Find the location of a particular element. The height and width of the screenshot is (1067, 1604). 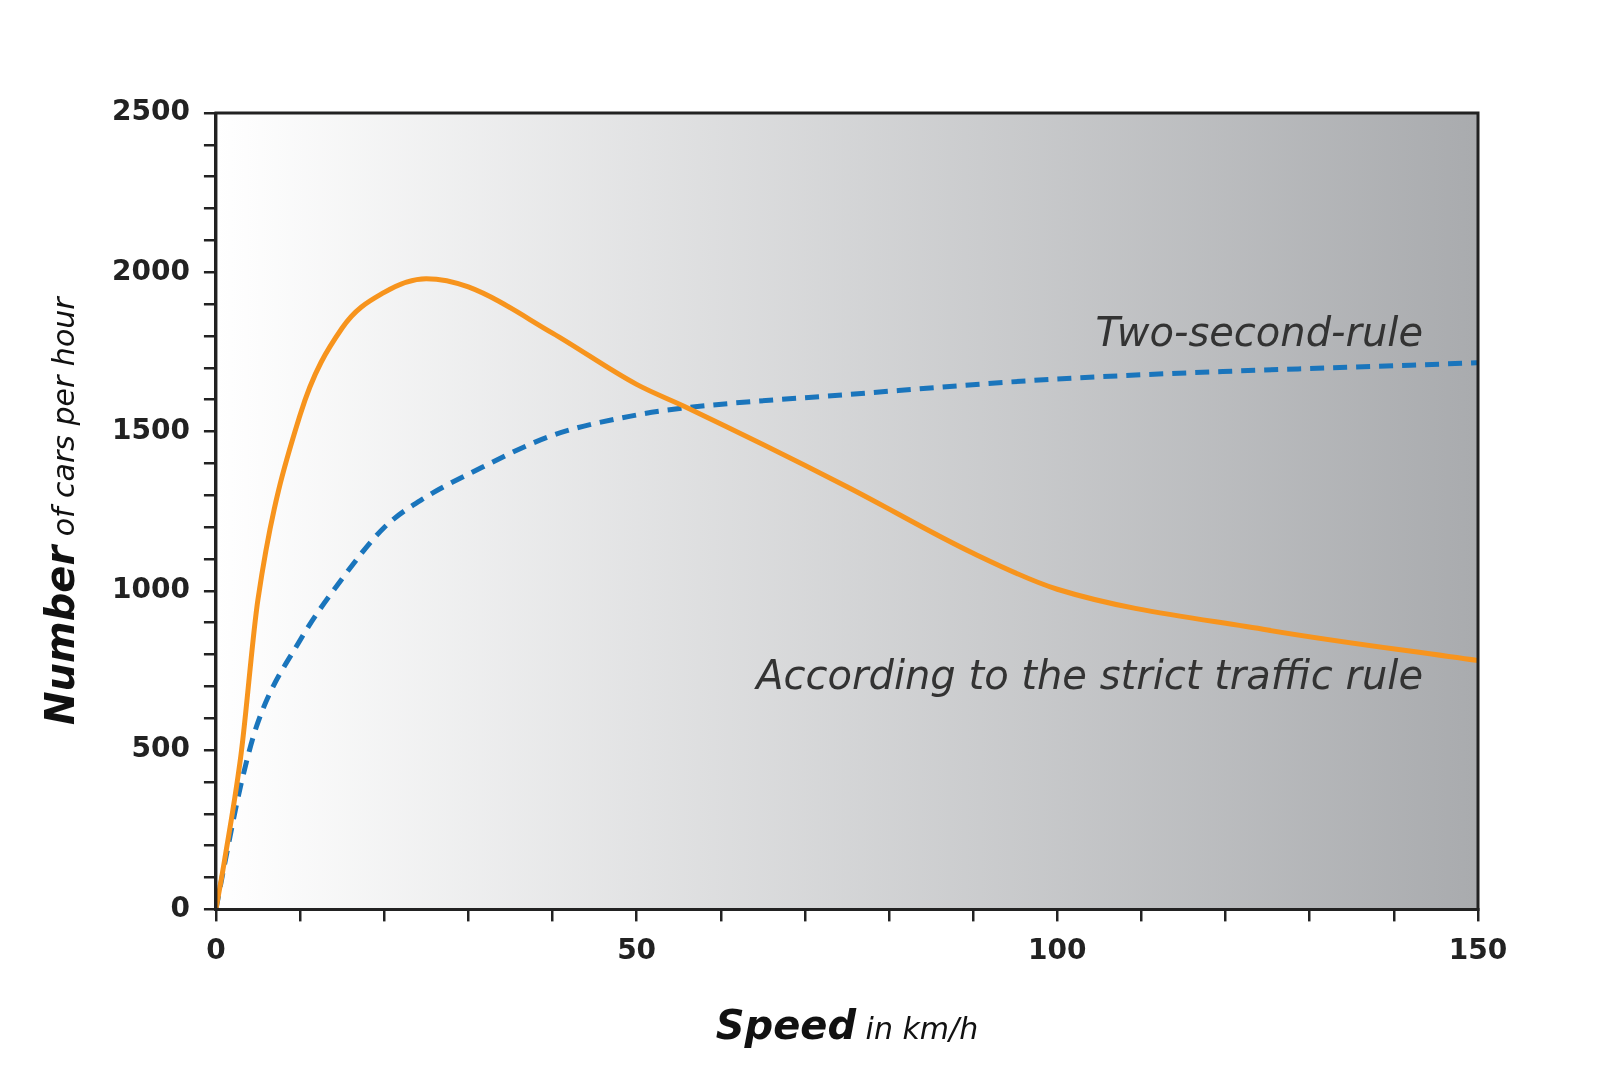

x-tick-label: 100 is located at coordinates (1057, 950).